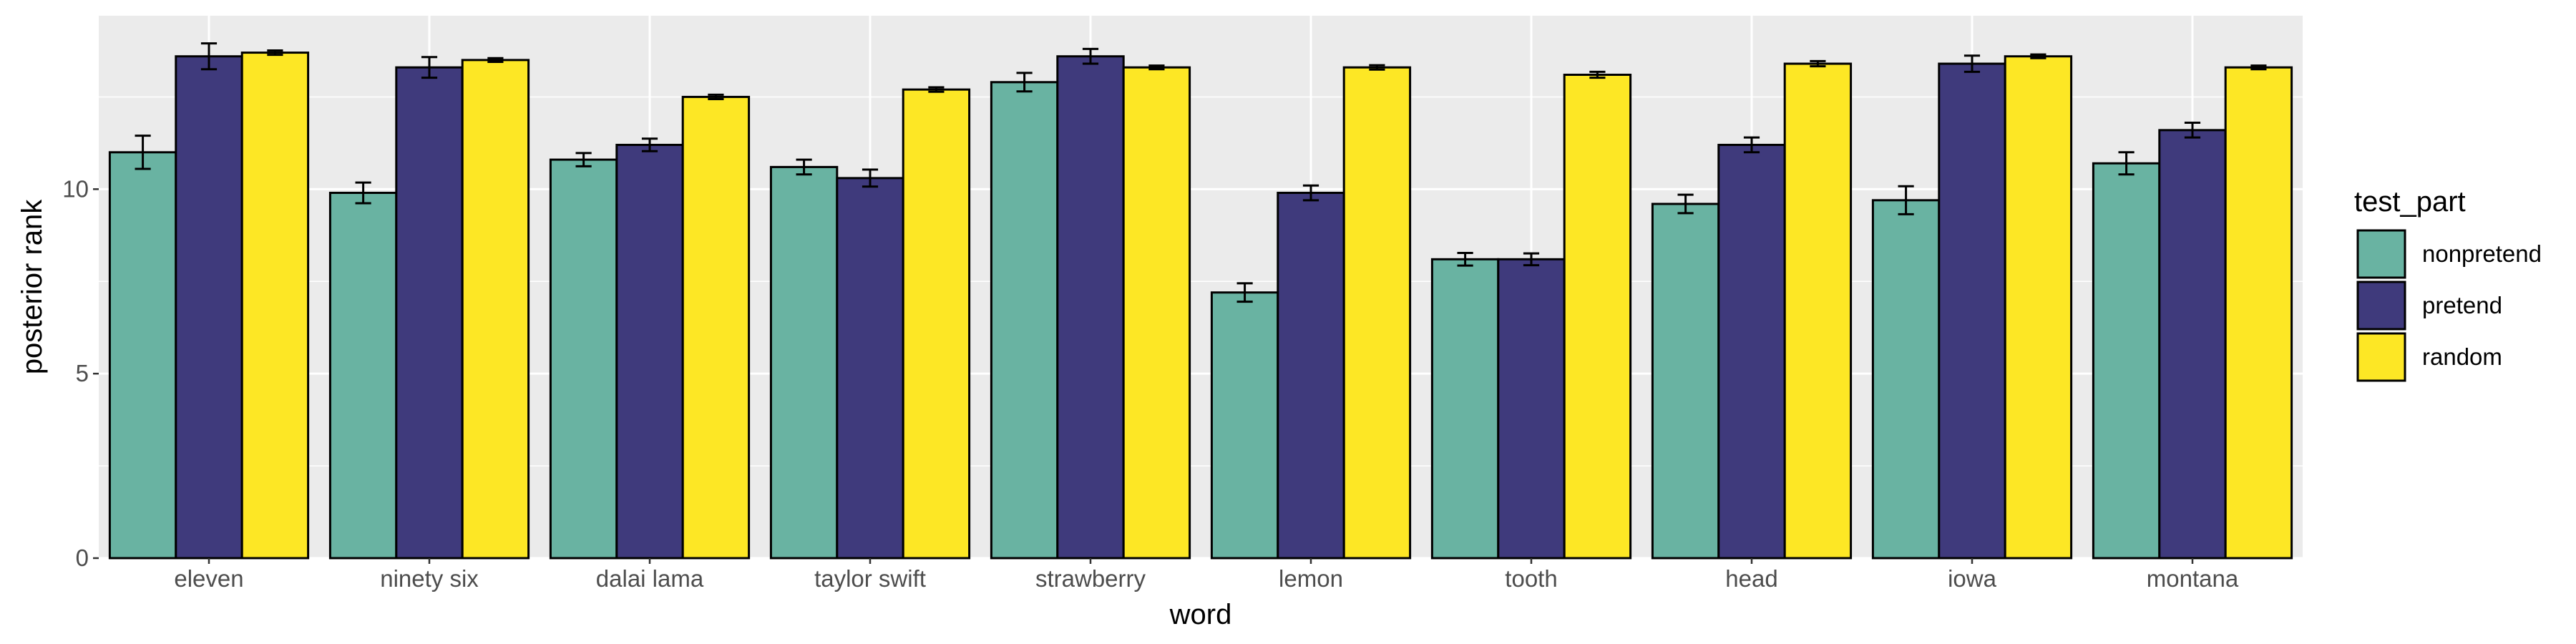 The height and width of the screenshot is (644, 2576). Describe the element at coordinates (208, 578) in the screenshot. I see `x-tick-label: eleven` at that location.